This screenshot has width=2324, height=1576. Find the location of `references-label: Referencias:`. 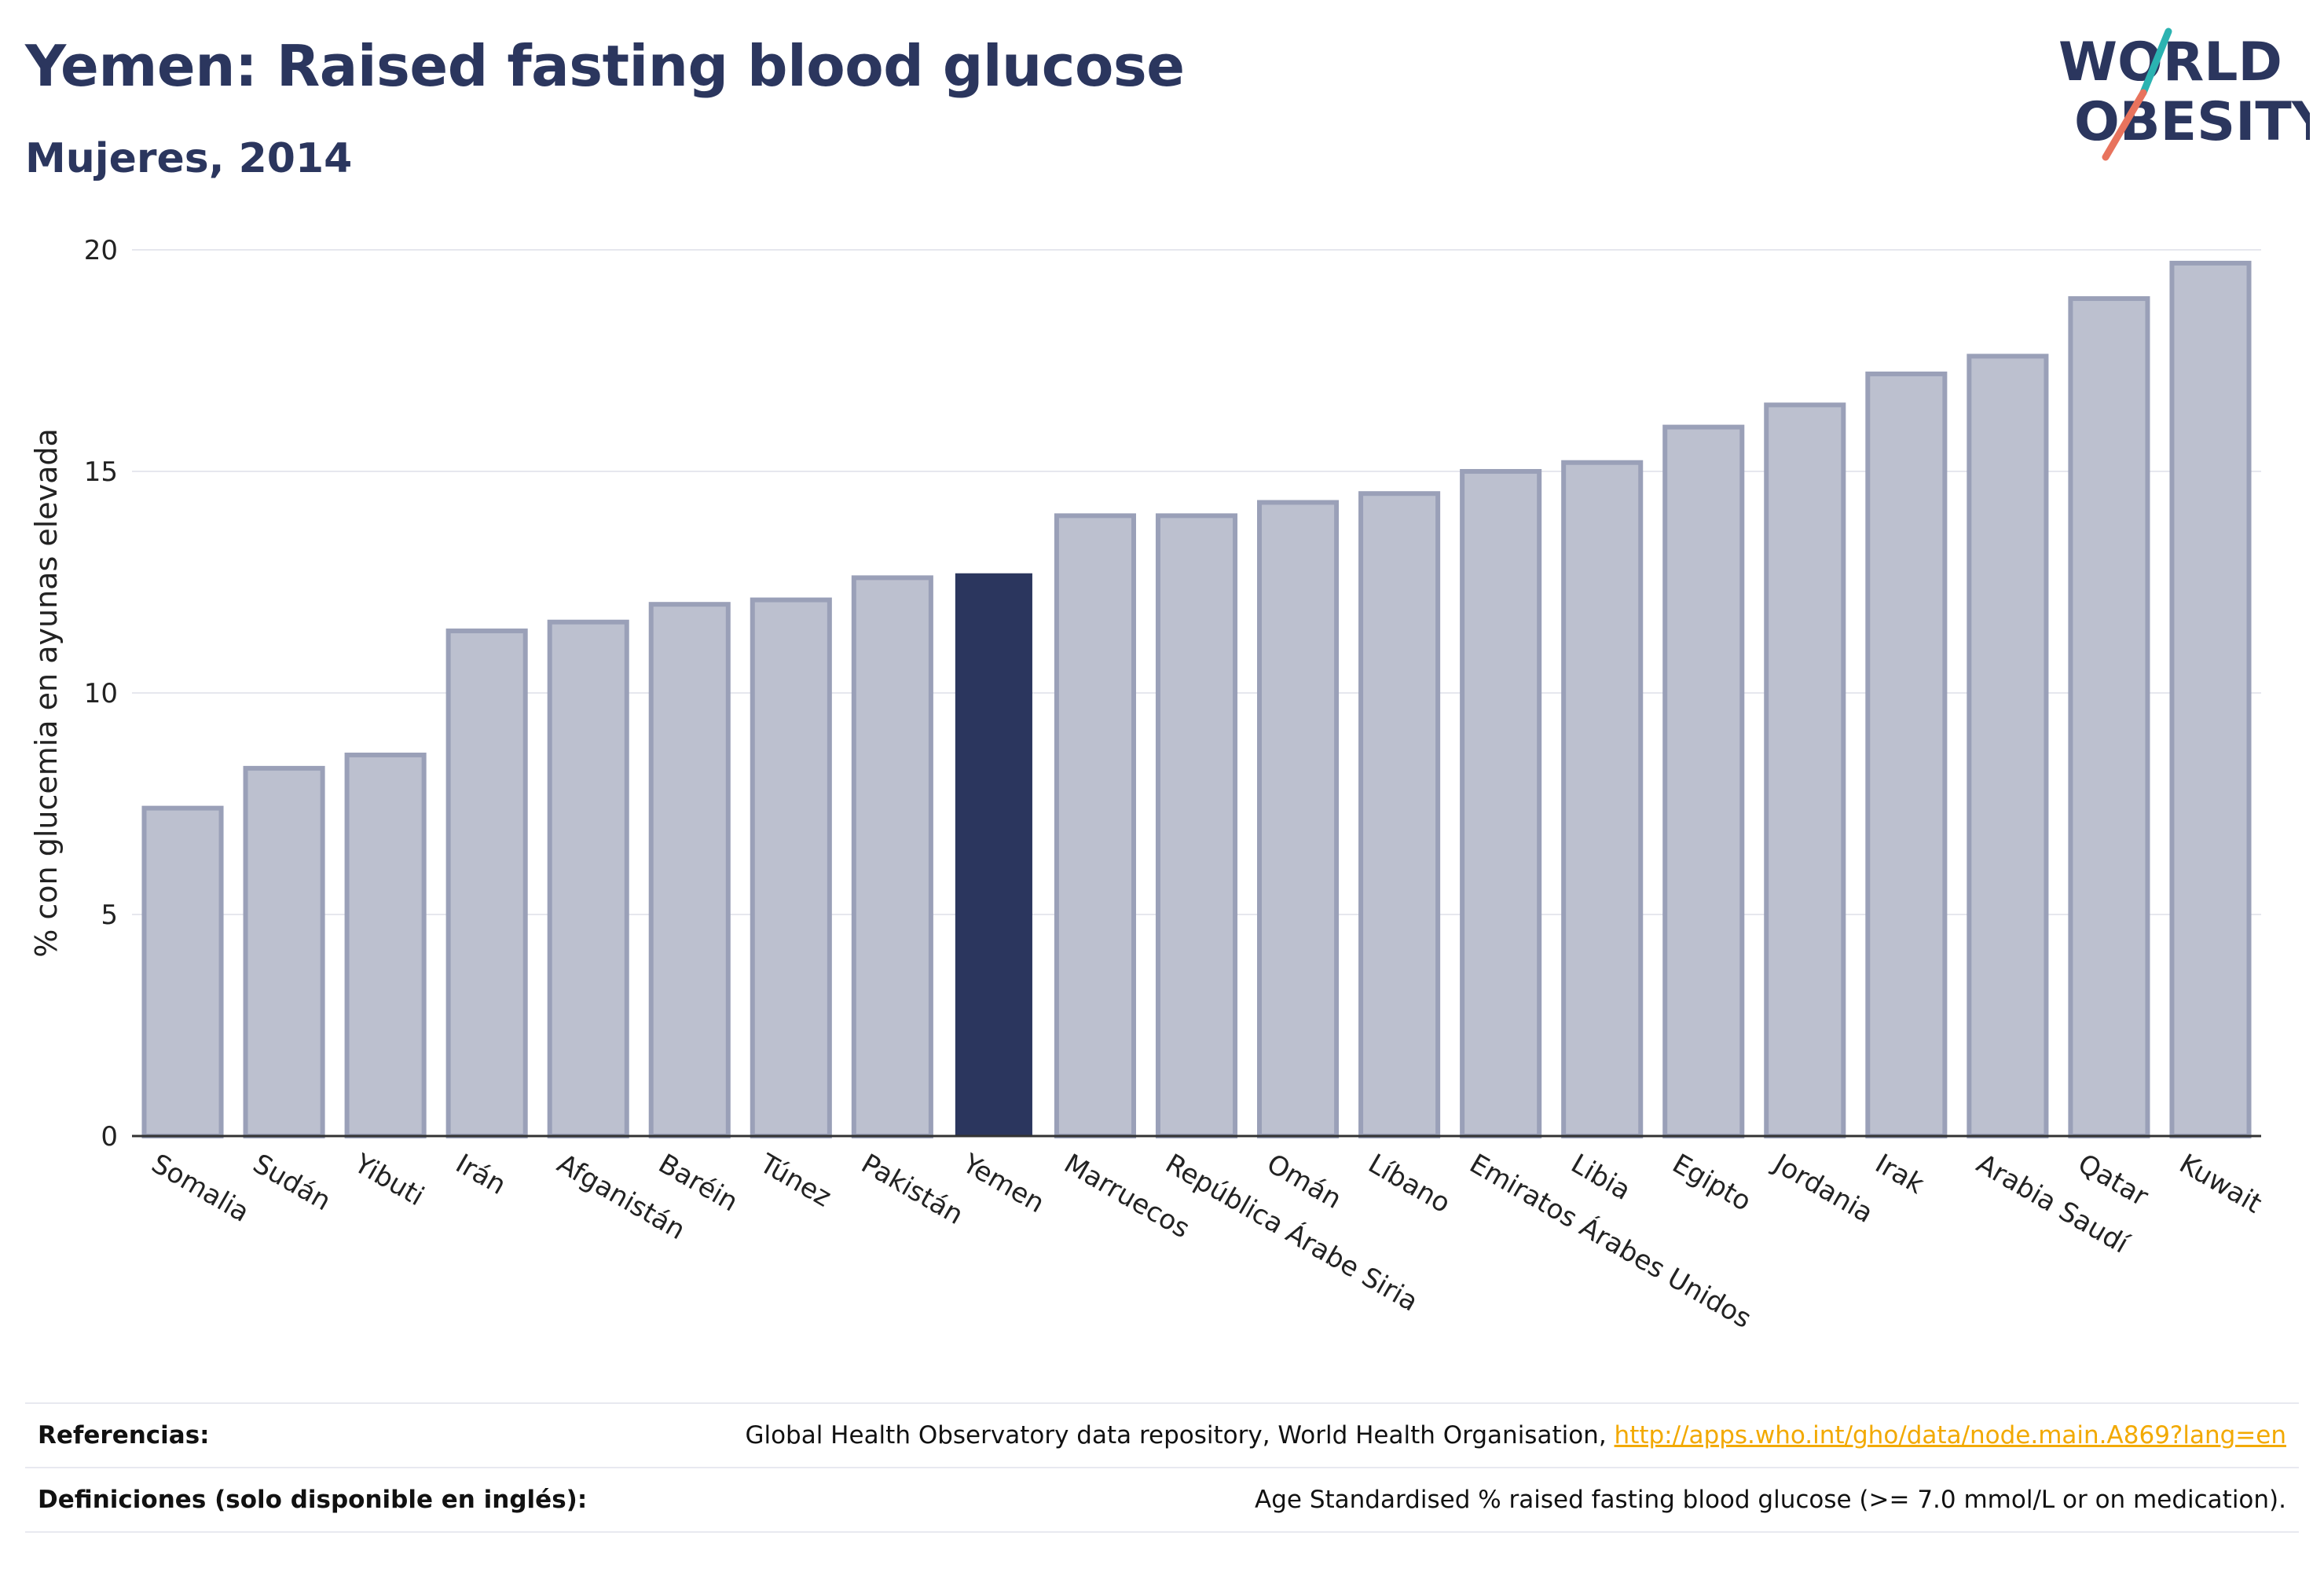

references-label: Referencias: is located at coordinates (124, 1435).